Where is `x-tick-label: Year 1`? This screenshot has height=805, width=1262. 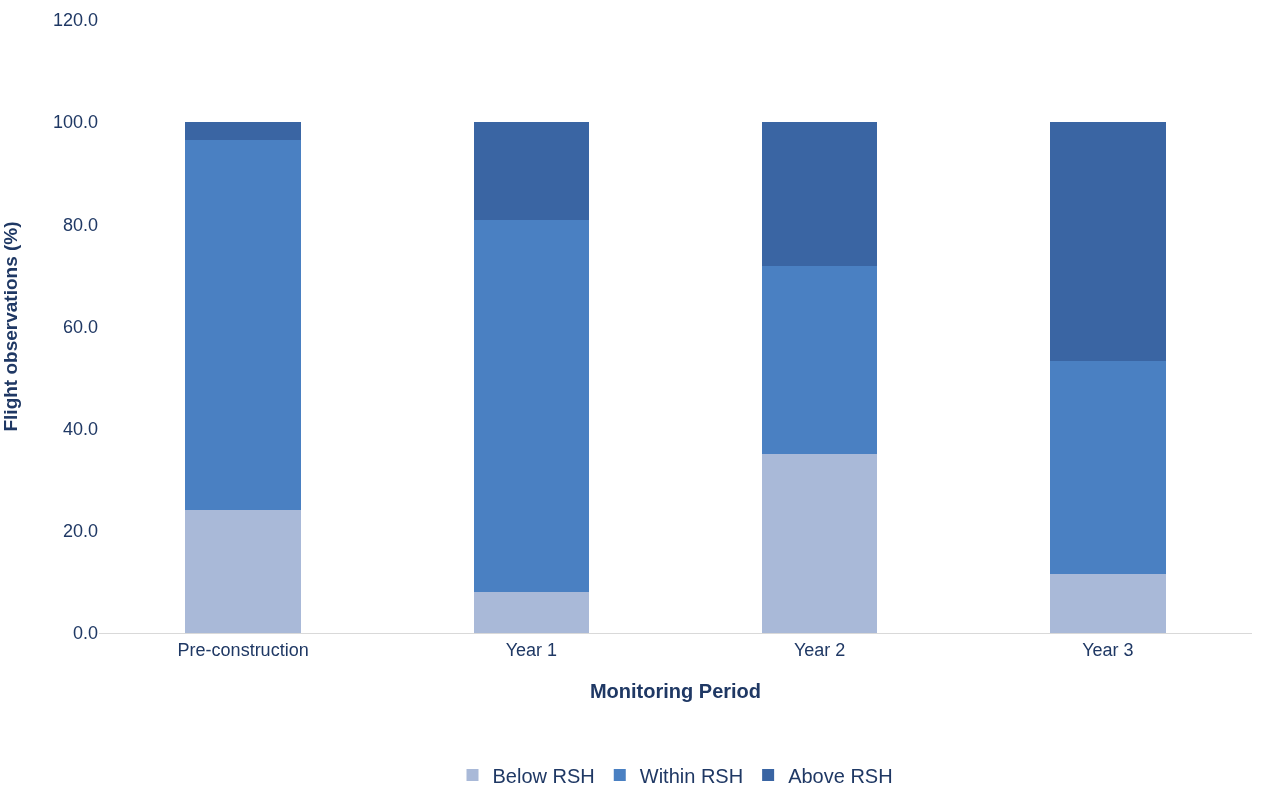
x-tick-label: Year 1 is located at coordinates (531, 649).